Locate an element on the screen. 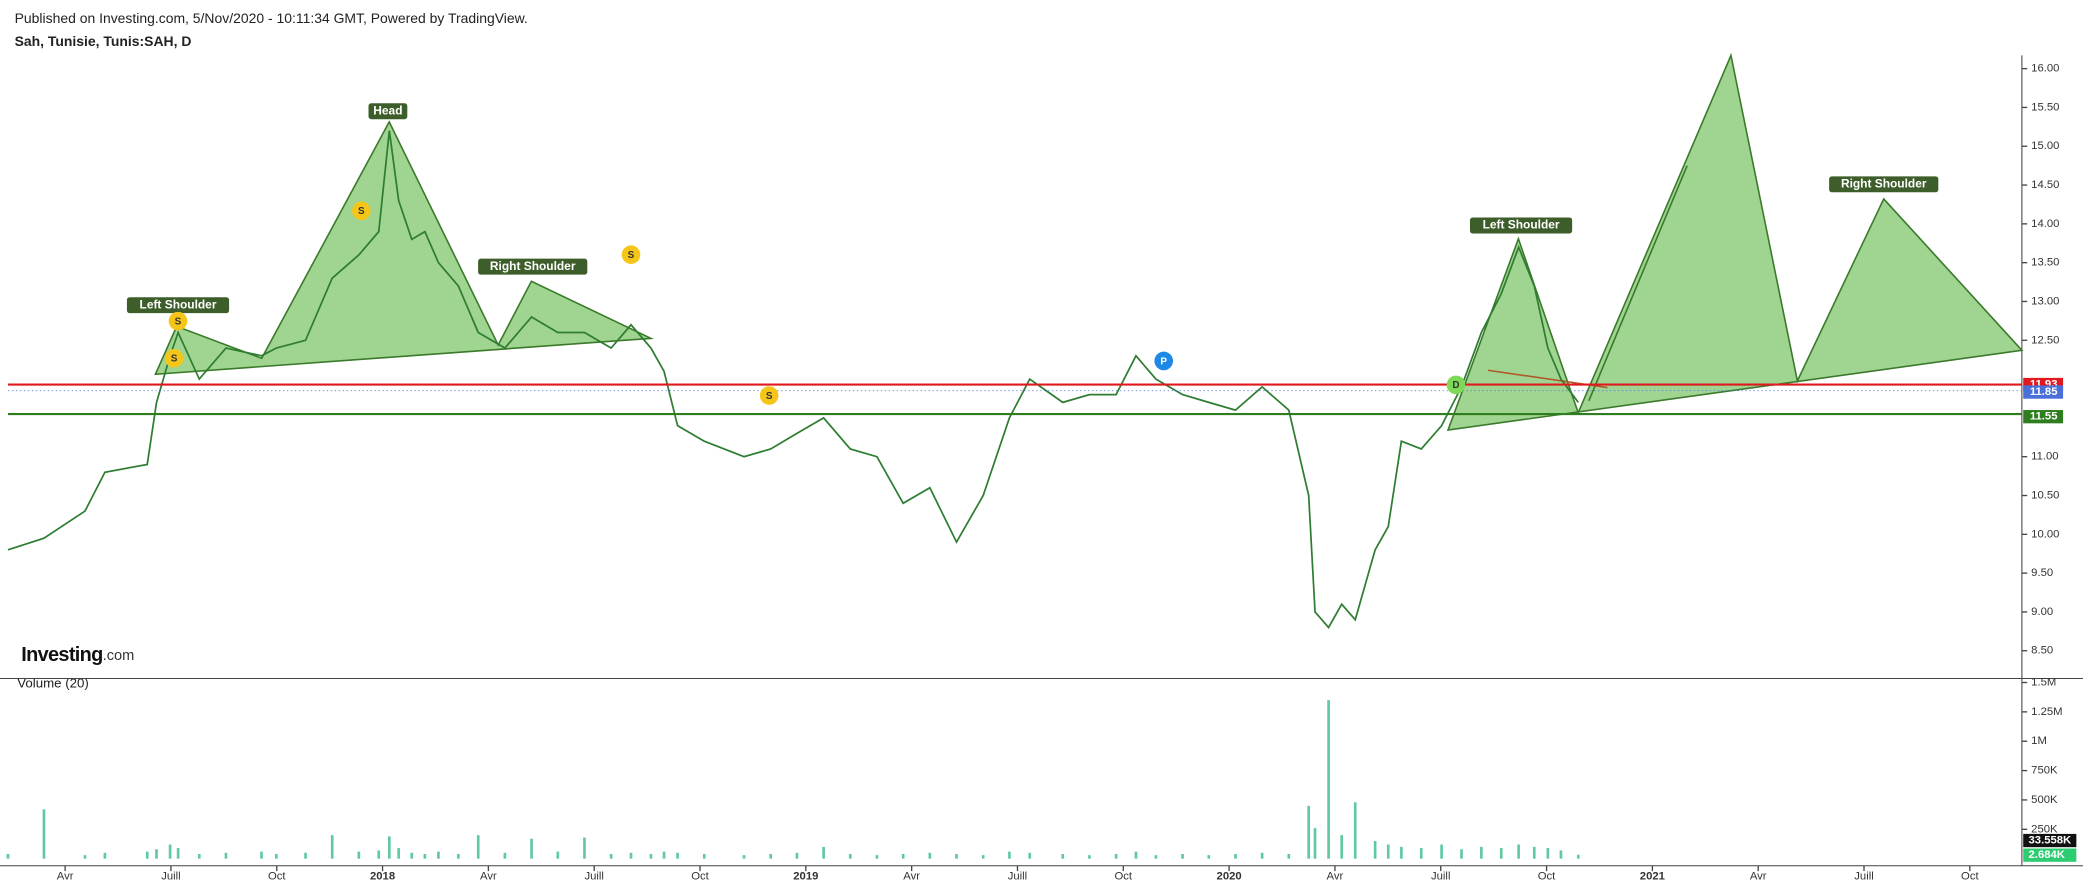  volume-tag-label: 33.558K is located at coordinates (2051, 841).